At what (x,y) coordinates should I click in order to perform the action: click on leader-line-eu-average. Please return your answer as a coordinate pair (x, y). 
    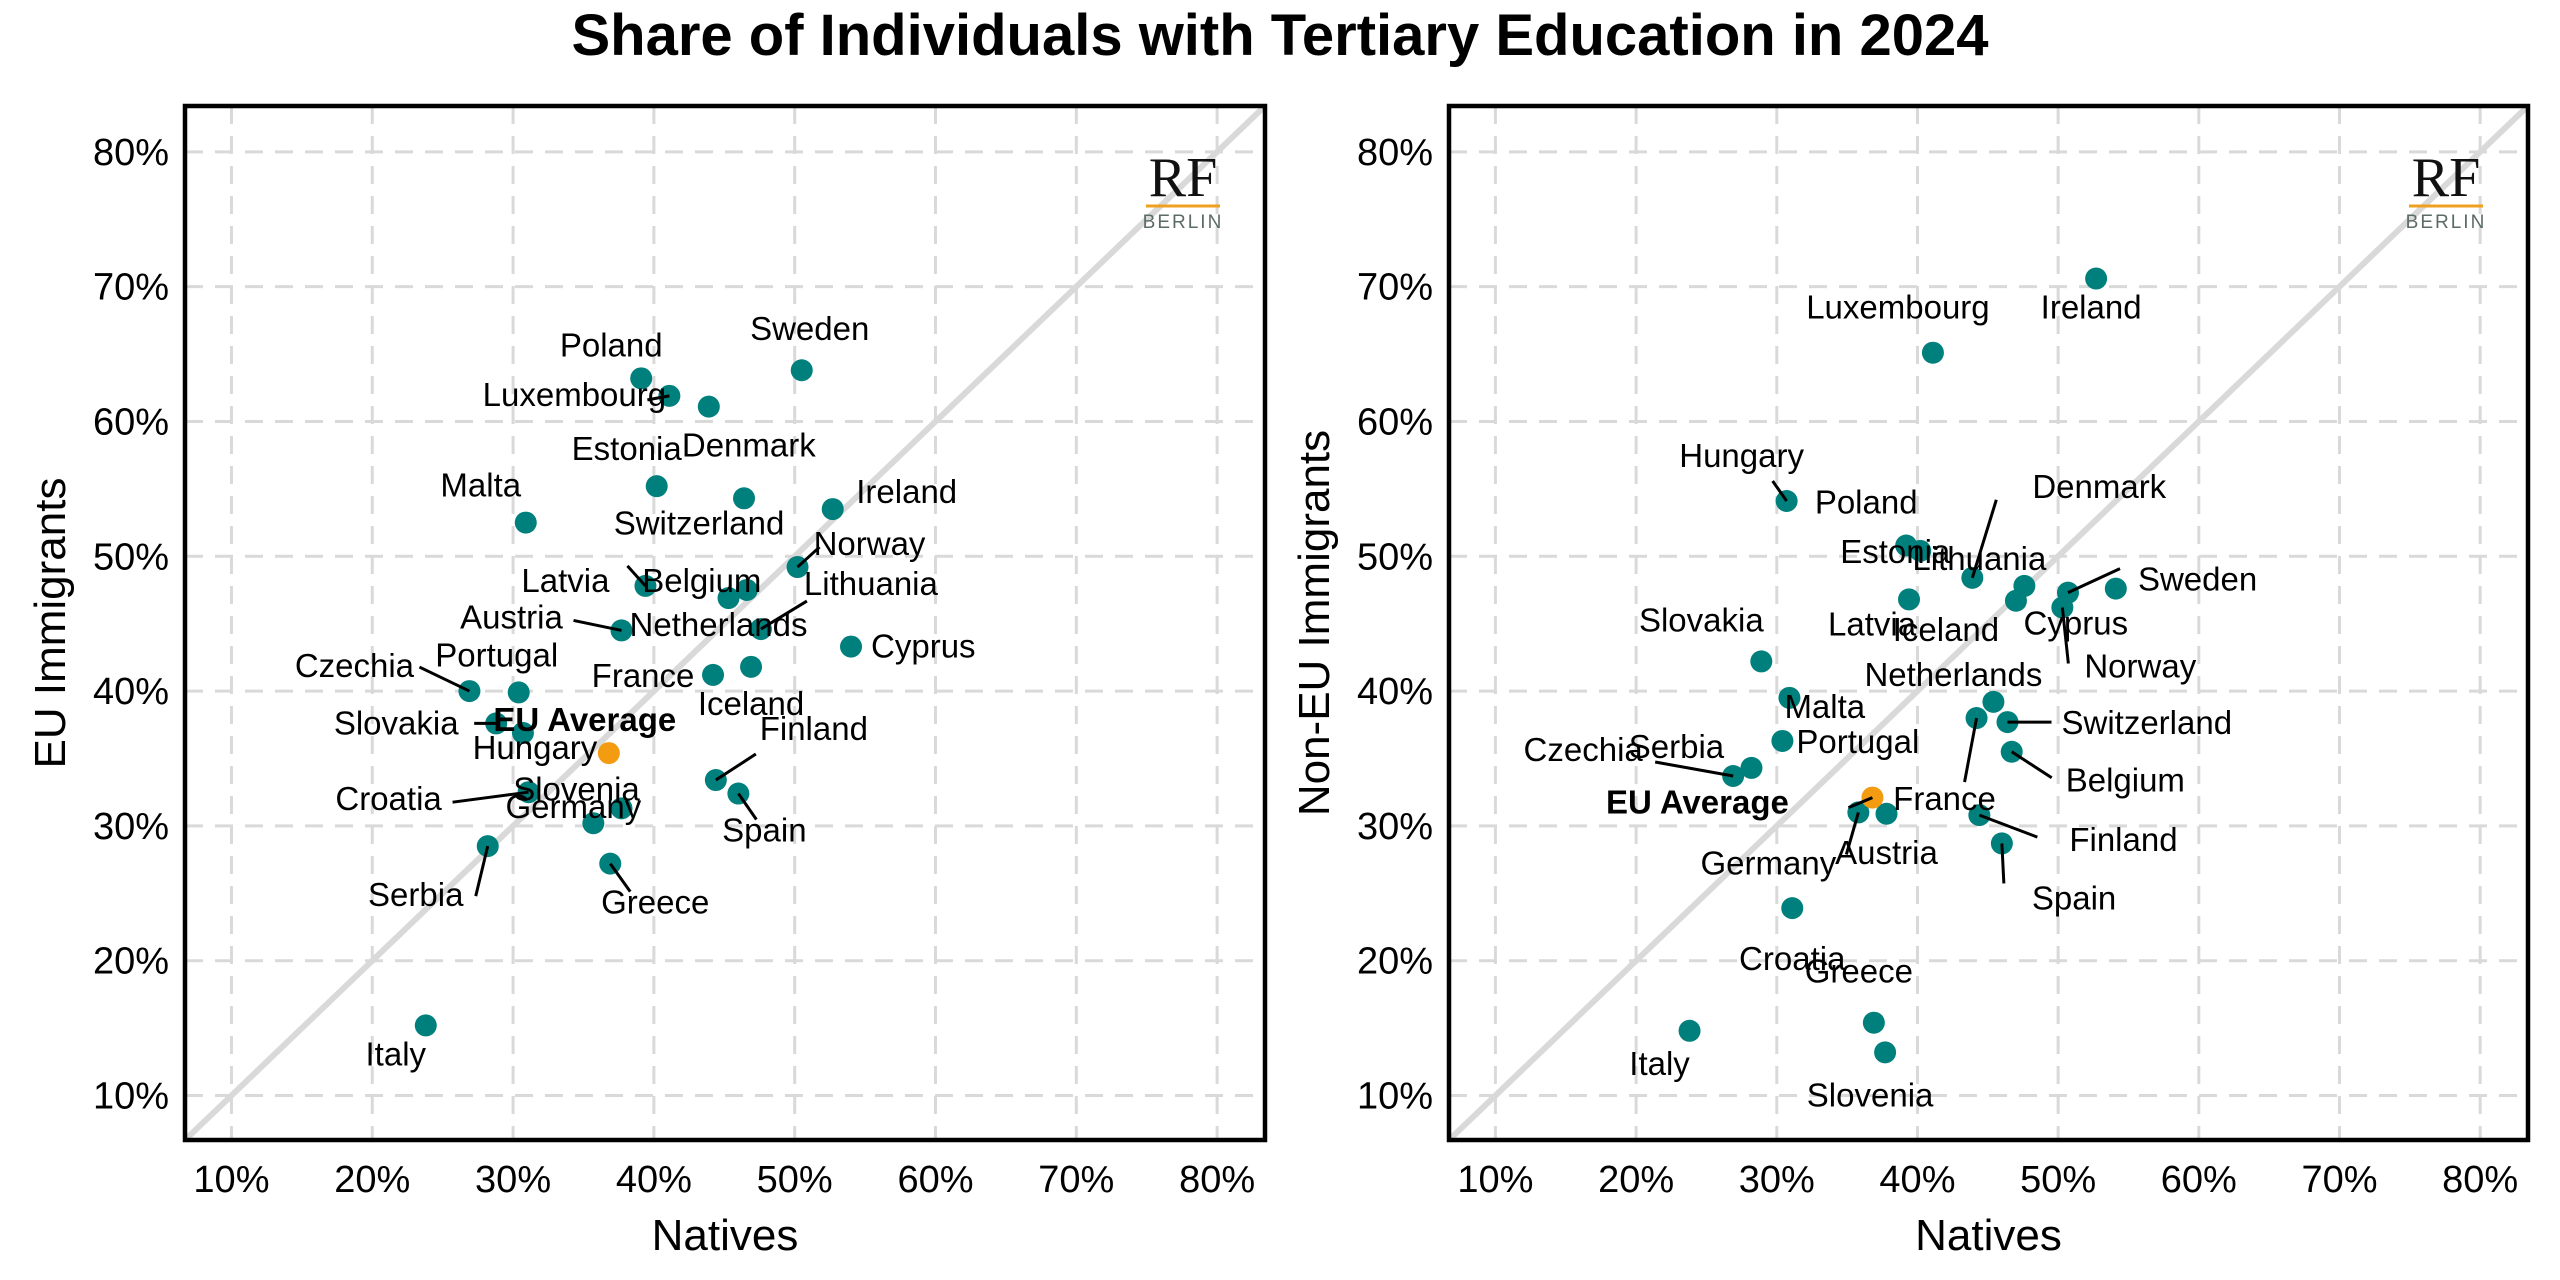
    Looking at the image, I should click on (1860, 802).